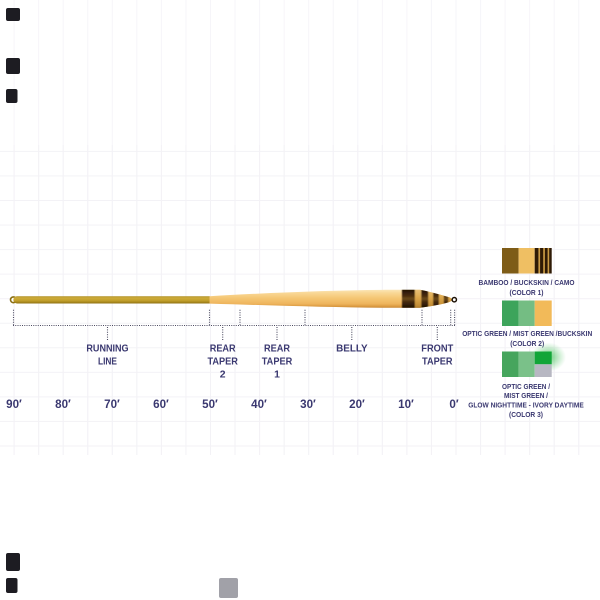  What do you see at coordinates (210, 404) in the screenshot?
I see `svg-text: 50′` at bounding box center [210, 404].